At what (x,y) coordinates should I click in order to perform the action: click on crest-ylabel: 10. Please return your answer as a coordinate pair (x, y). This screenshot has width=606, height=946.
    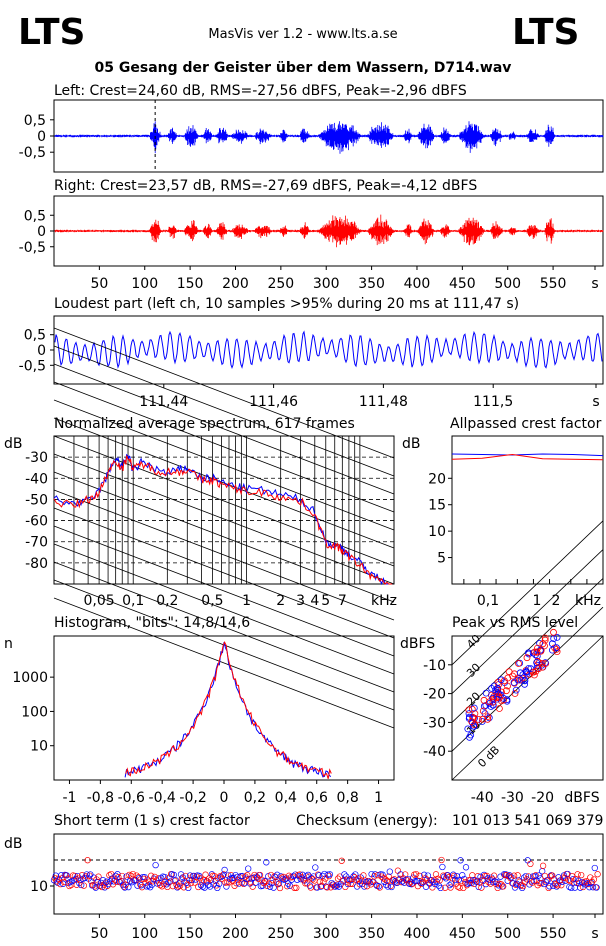
    Looking at the image, I should click on (437, 532).